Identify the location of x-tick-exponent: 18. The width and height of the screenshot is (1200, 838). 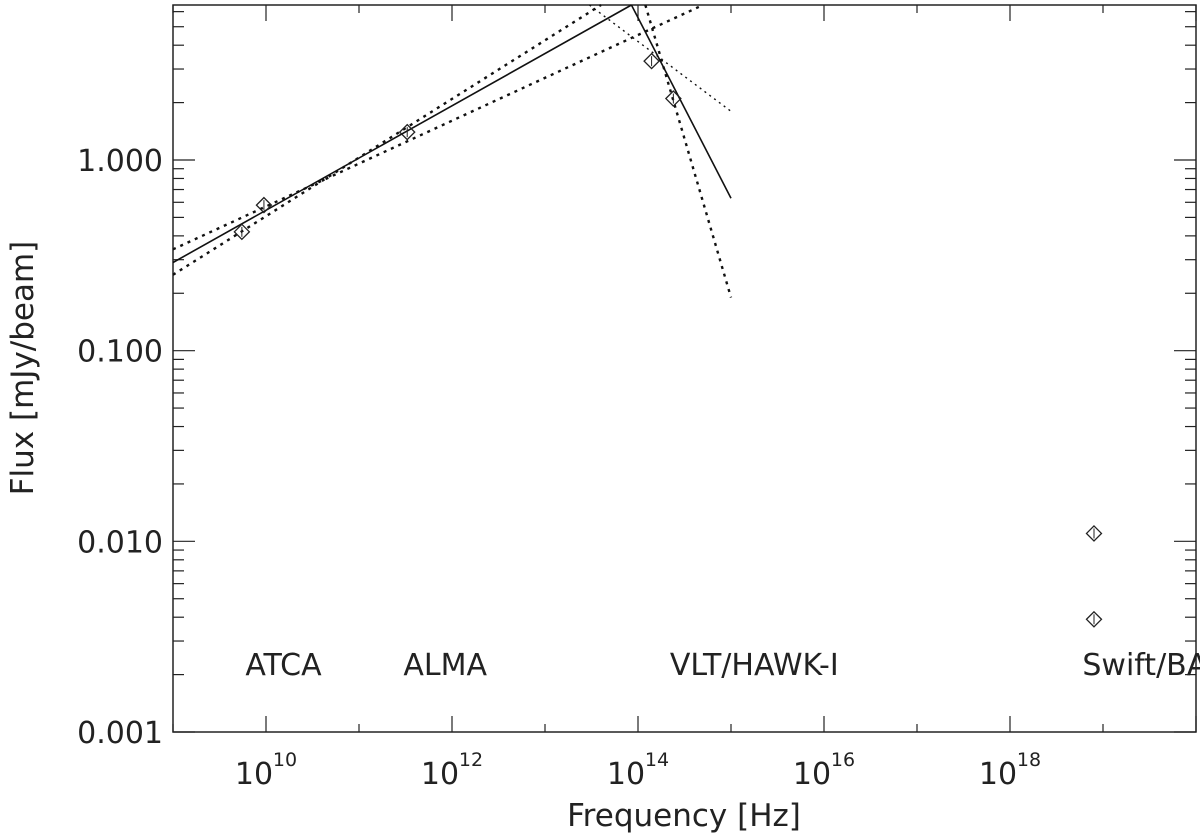
(1029, 760).